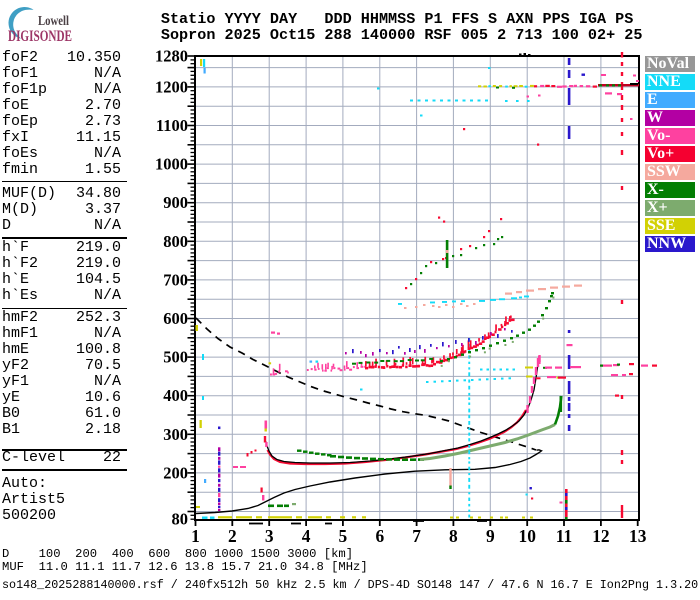 Image resolution: width=700 pixels, height=600 pixels. Describe the element at coordinates (171, 164) in the screenshot. I see `svg-text: 1000` at that location.